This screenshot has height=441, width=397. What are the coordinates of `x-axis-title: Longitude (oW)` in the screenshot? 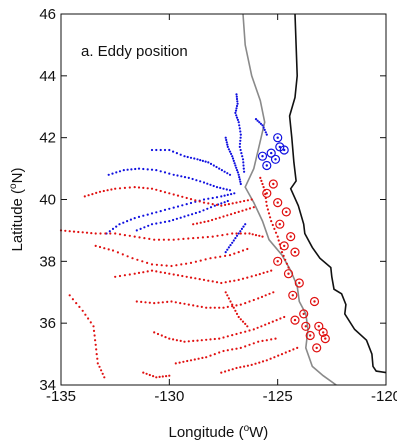 It's located at (219, 432).